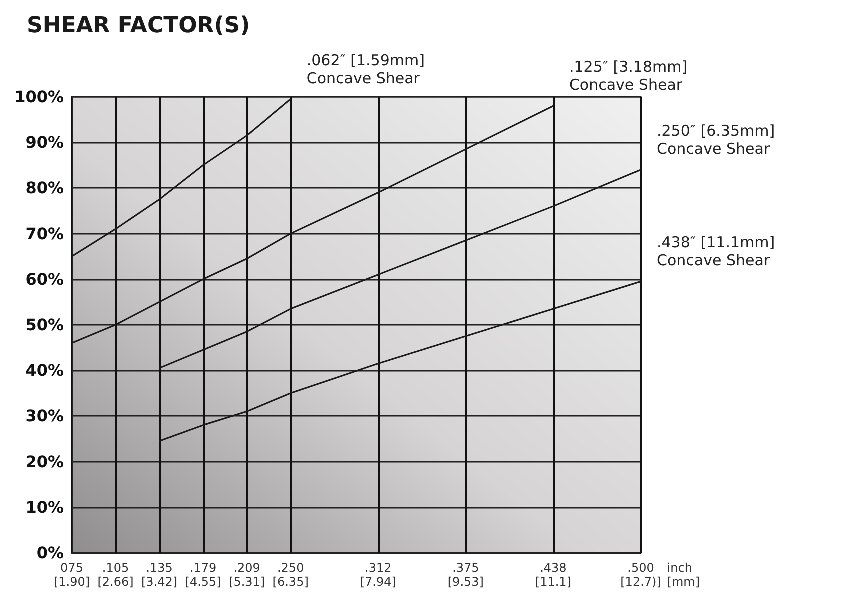 The height and width of the screenshot is (601, 854). Describe the element at coordinates (116, 575) in the screenshot. I see `x-tick-label: .105 [2.66]` at that location.